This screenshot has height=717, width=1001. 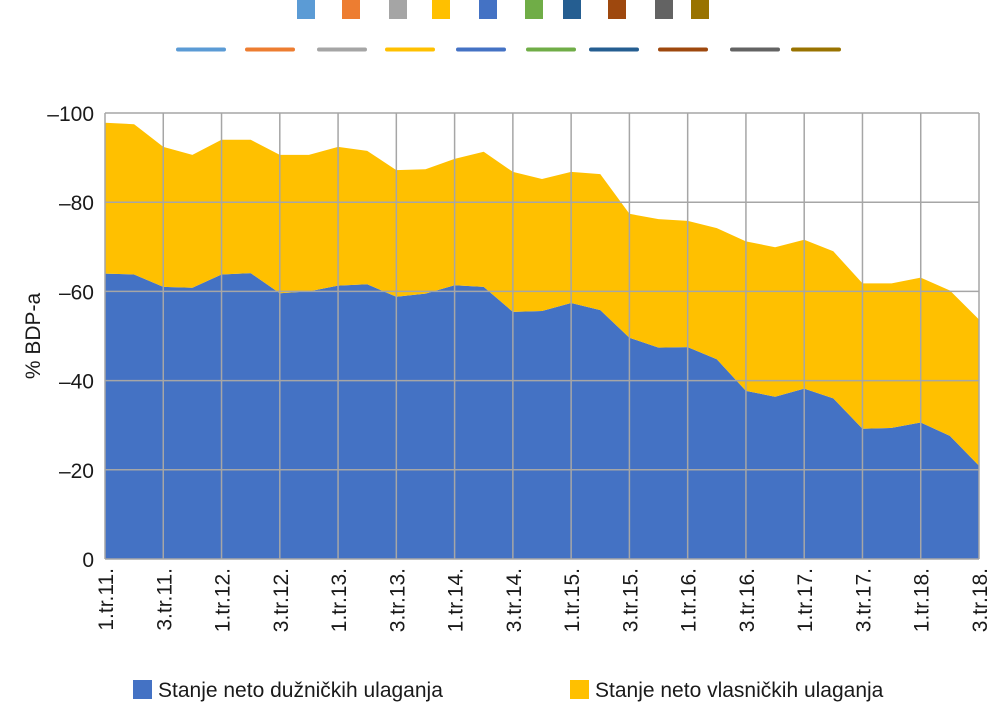 I want to click on y-tick-label: –60, so click(x=76, y=292).